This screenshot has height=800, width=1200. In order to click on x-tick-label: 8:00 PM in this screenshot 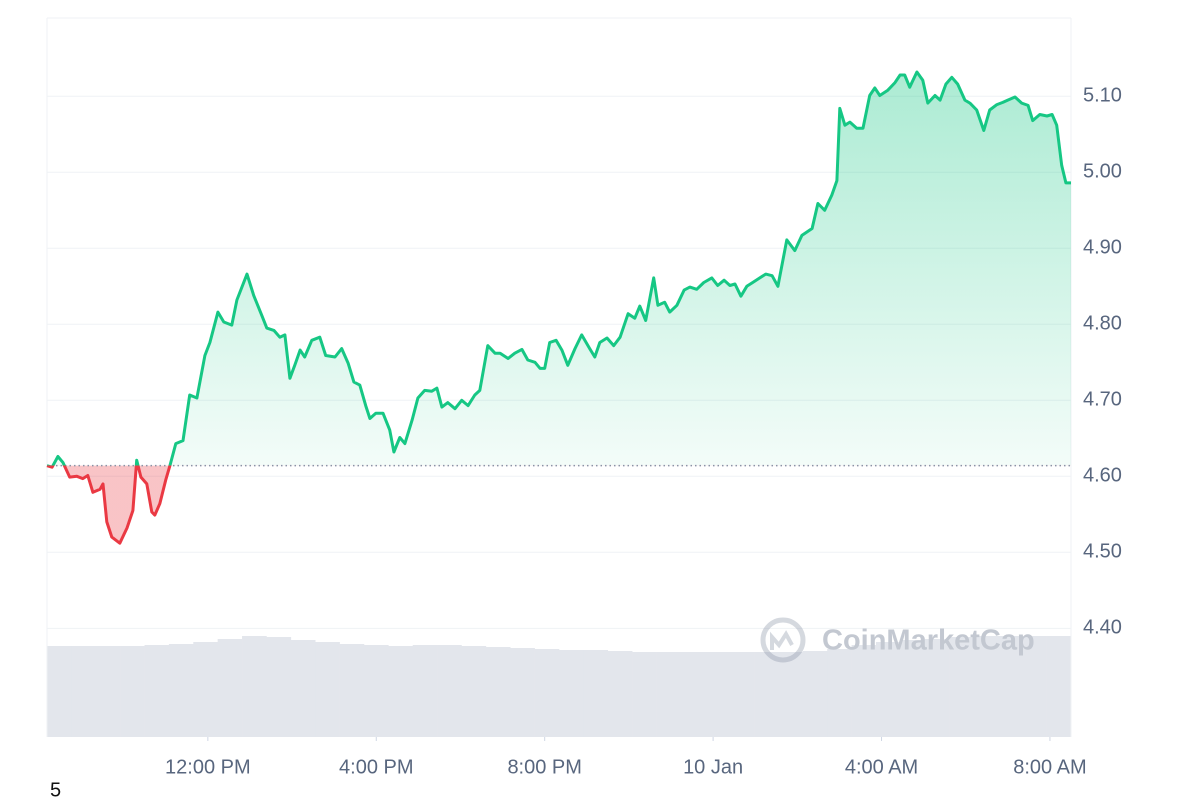, I will do `click(544, 767)`.